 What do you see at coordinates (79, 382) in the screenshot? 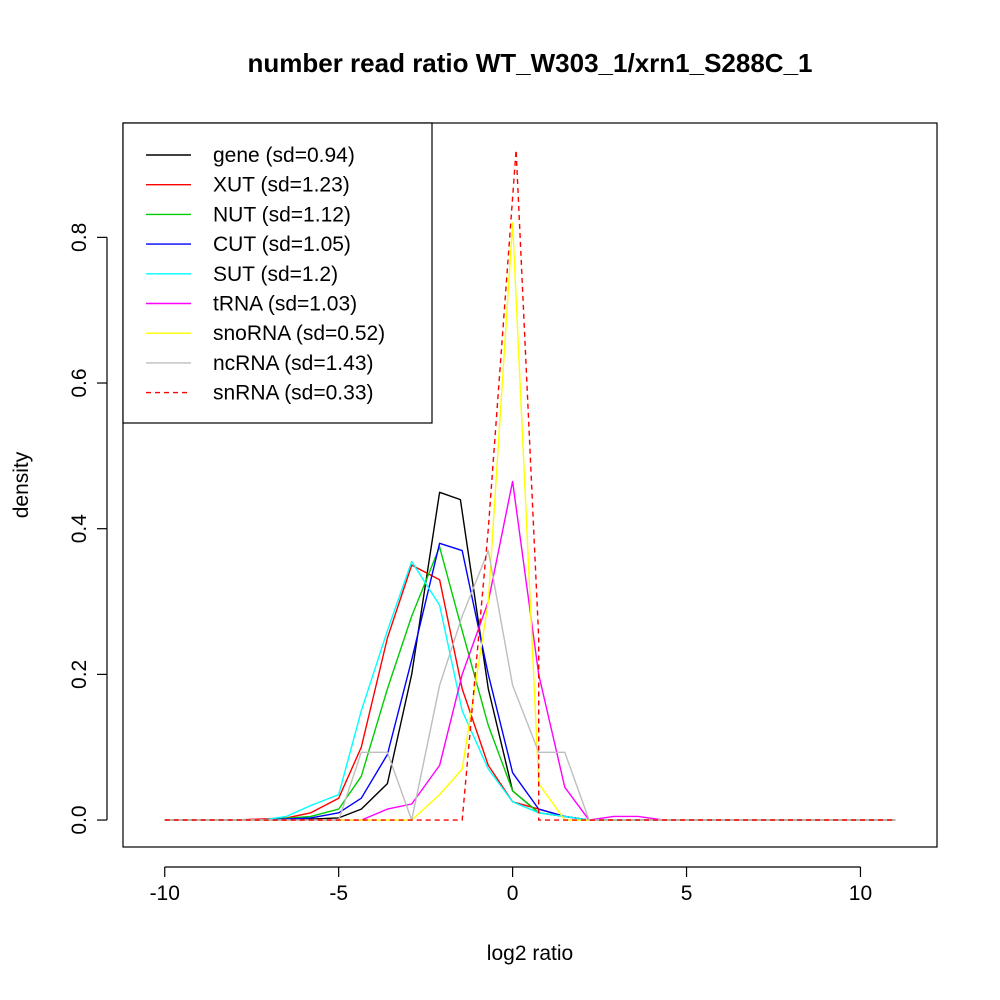
I see `y-tick-label: 0.6` at bounding box center [79, 382].